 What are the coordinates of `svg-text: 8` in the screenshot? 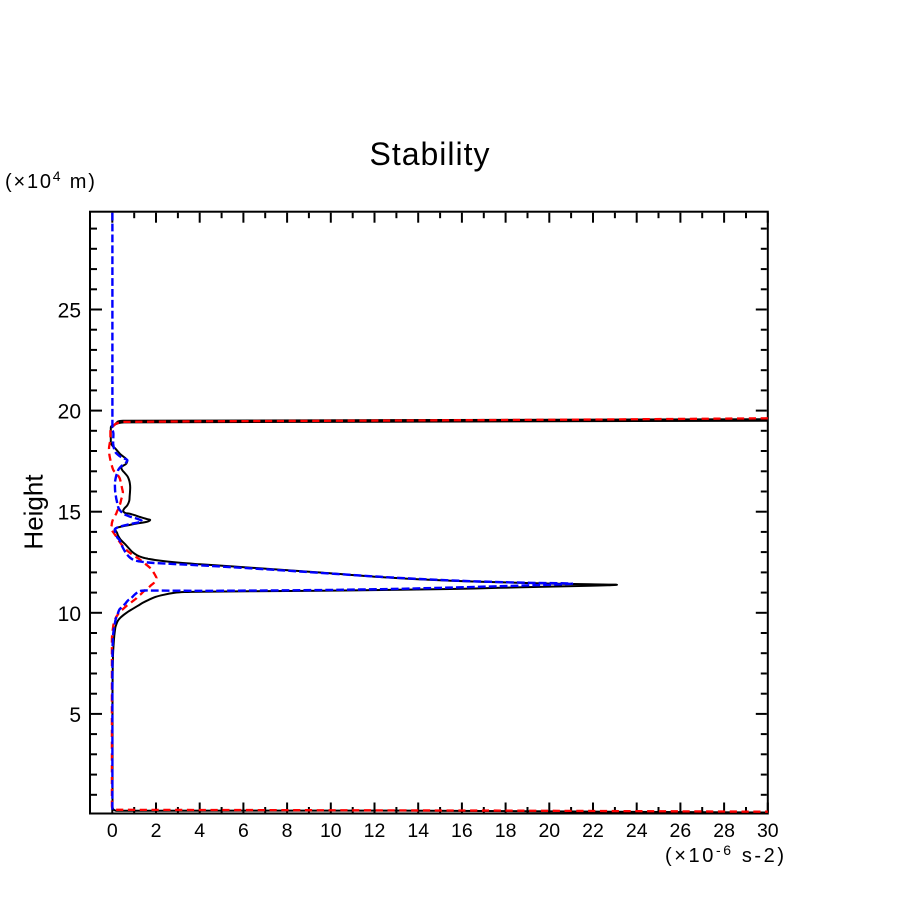 It's located at (287, 831).